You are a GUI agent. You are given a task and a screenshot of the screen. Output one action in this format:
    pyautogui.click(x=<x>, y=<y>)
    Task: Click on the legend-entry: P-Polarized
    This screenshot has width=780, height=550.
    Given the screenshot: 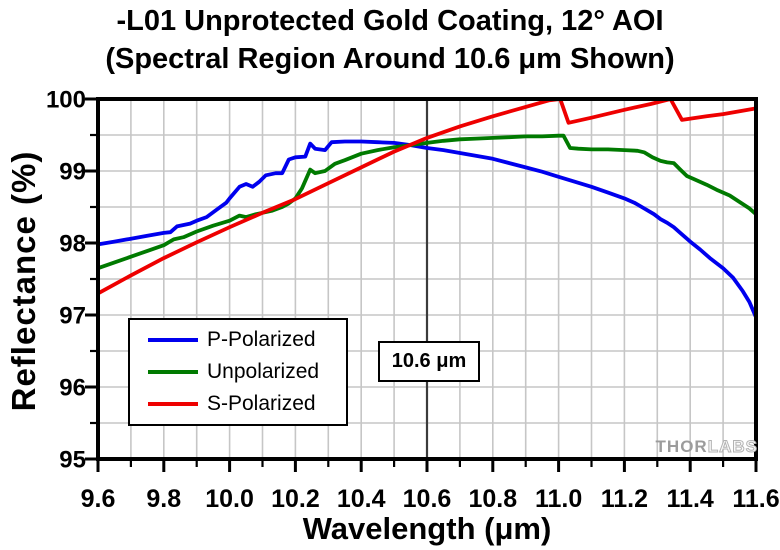 What is the action you would take?
    pyautogui.click(x=238, y=340)
    